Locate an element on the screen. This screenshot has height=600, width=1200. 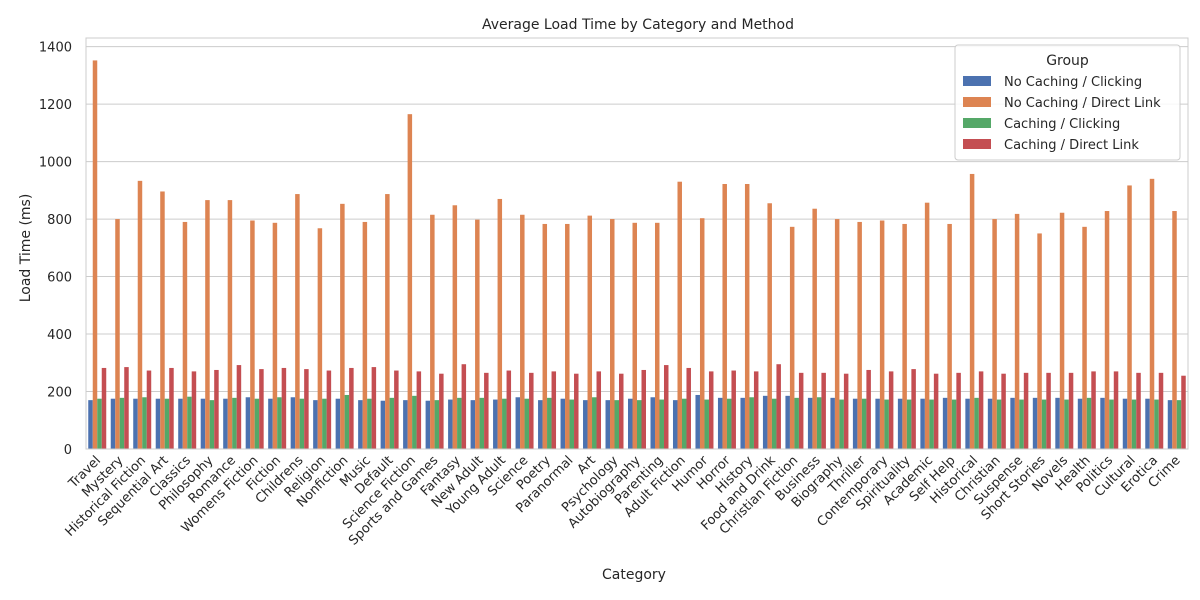
legend-box is located at coordinates (1067, 102).